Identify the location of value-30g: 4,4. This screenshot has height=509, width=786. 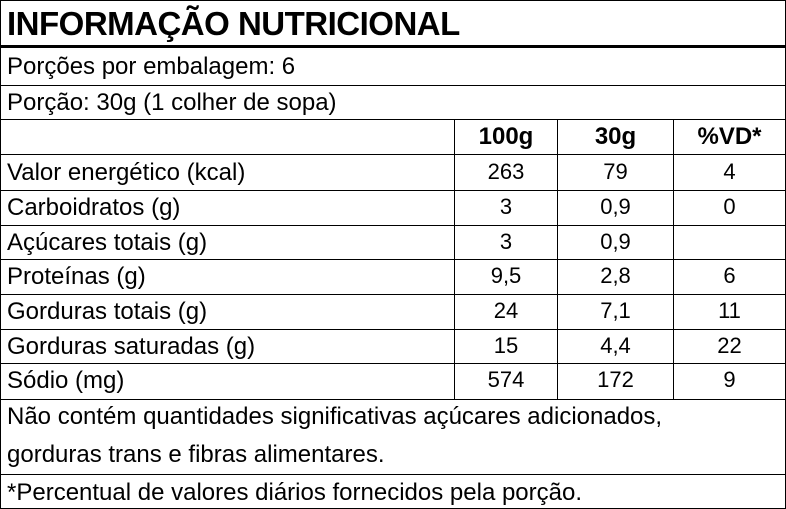
(615, 345).